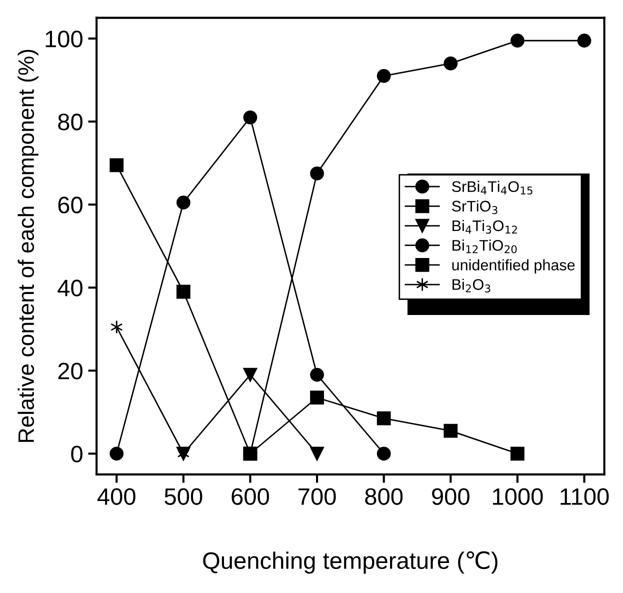  I want to click on legend-label: SrBi$_{4}$Ti$_{4}$O$_{15}$, so click(492, 187).